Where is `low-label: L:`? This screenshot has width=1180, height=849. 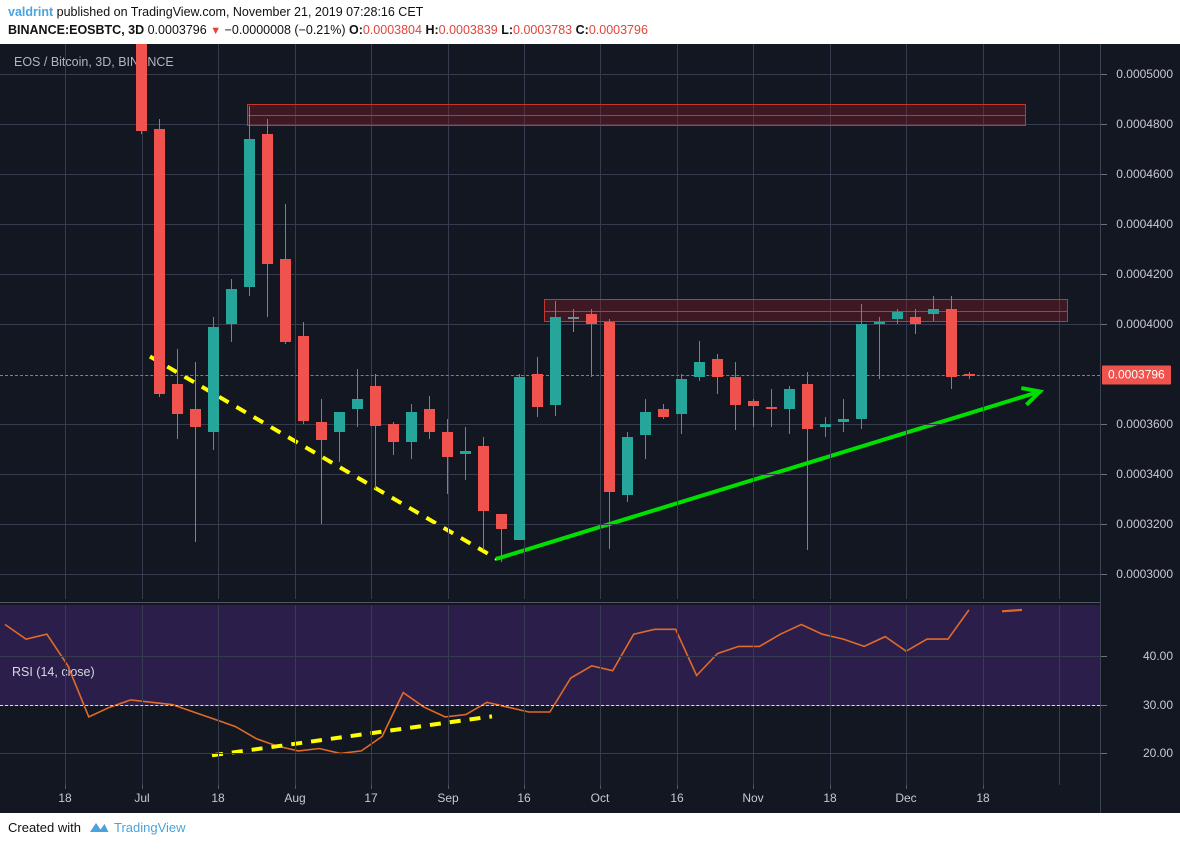 low-label: L: is located at coordinates (507, 30).